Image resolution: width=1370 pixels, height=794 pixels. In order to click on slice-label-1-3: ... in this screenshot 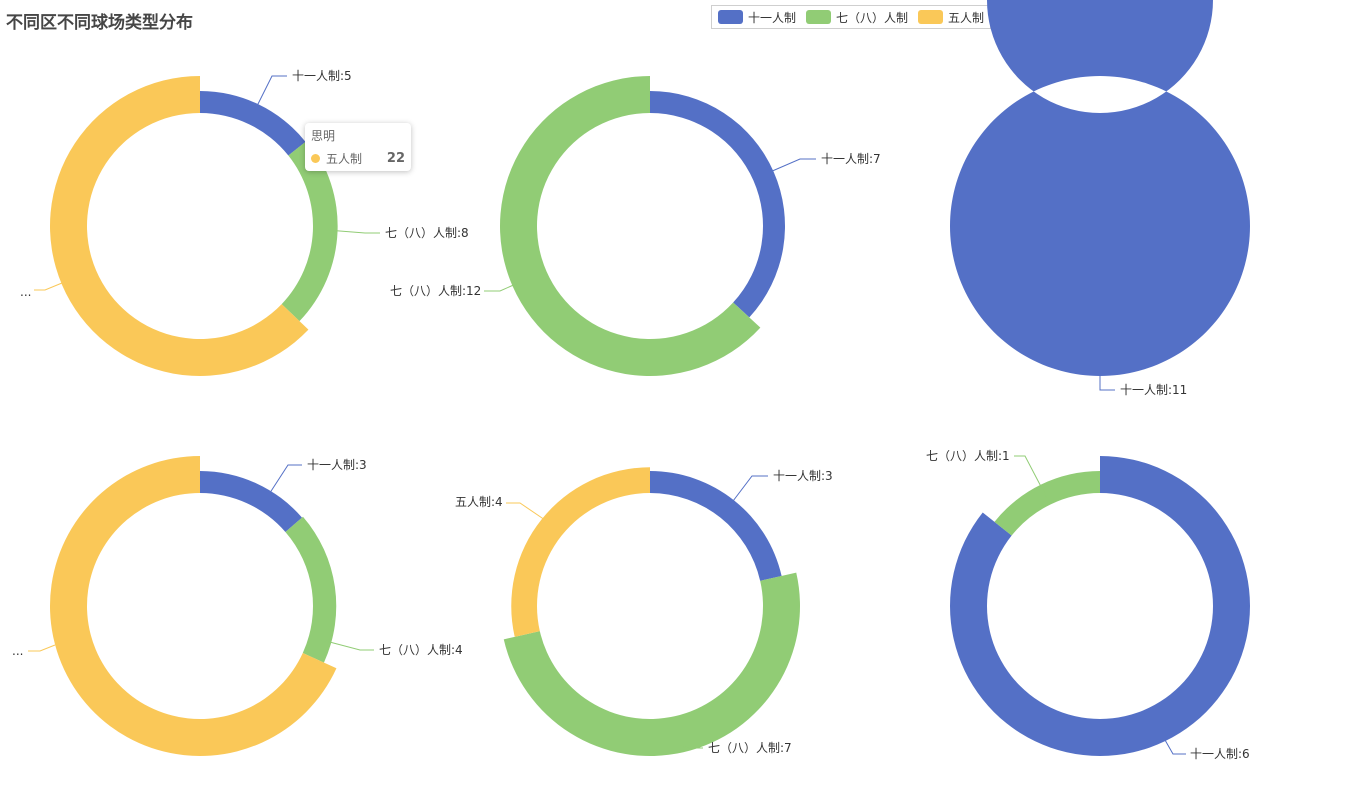, I will do `click(25, 292)`.